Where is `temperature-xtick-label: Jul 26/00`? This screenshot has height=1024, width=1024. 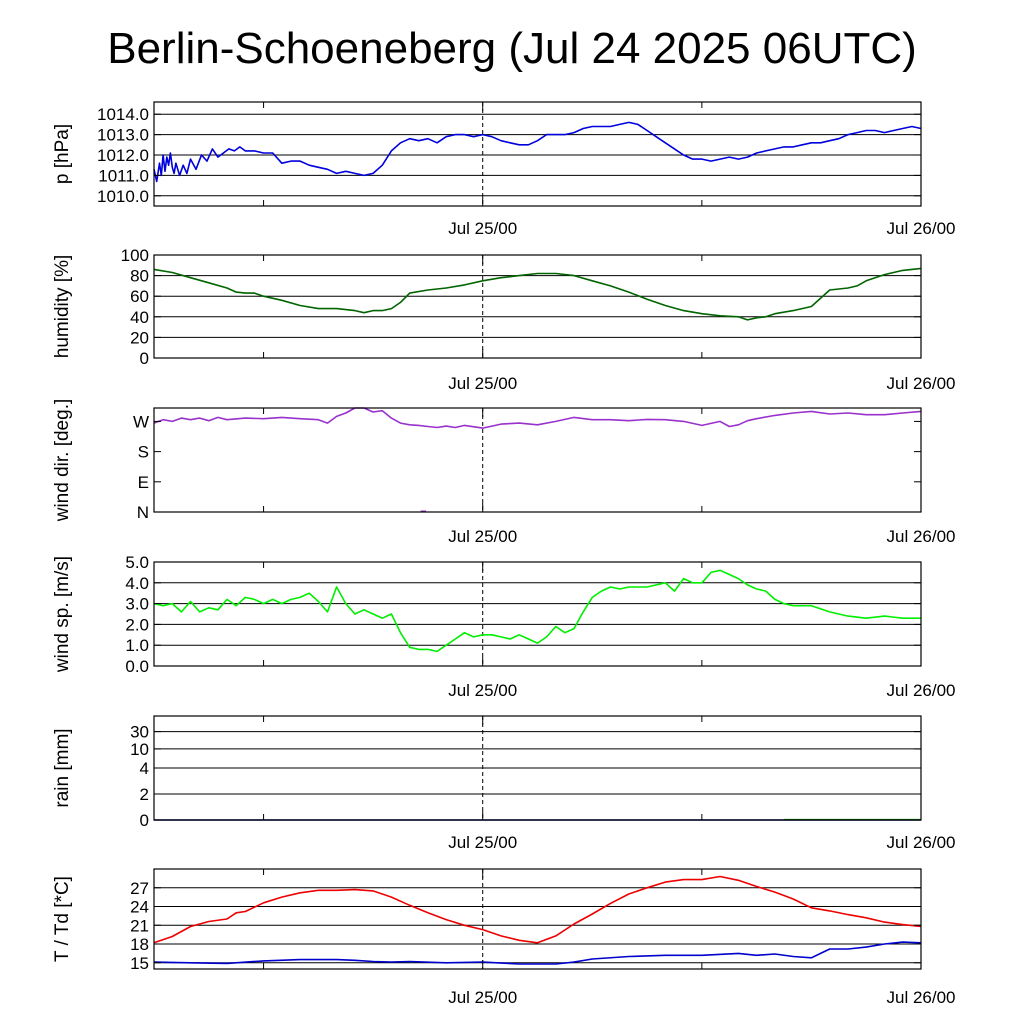
temperature-xtick-label: Jul 26/00 is located at coordinates (921, 997).